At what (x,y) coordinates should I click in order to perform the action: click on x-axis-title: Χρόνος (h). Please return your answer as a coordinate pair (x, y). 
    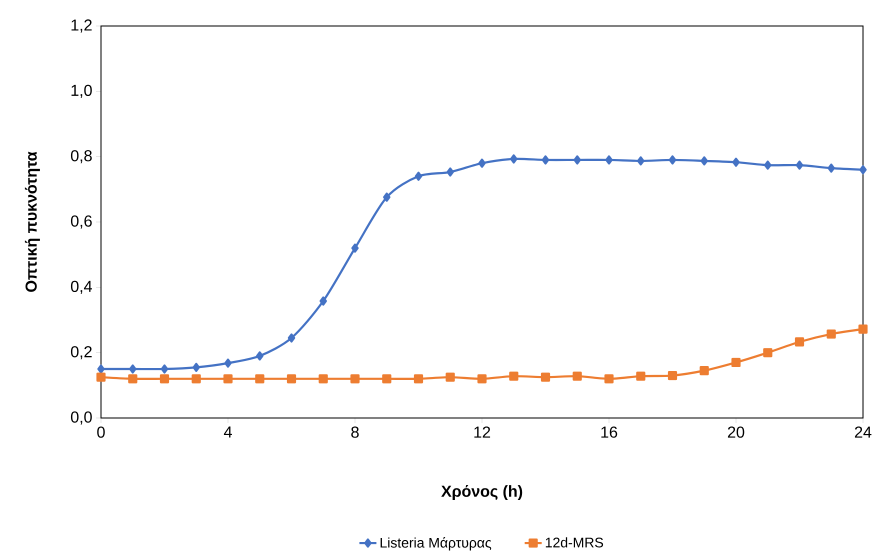
    Looking at the image, I should click on (481, 492).